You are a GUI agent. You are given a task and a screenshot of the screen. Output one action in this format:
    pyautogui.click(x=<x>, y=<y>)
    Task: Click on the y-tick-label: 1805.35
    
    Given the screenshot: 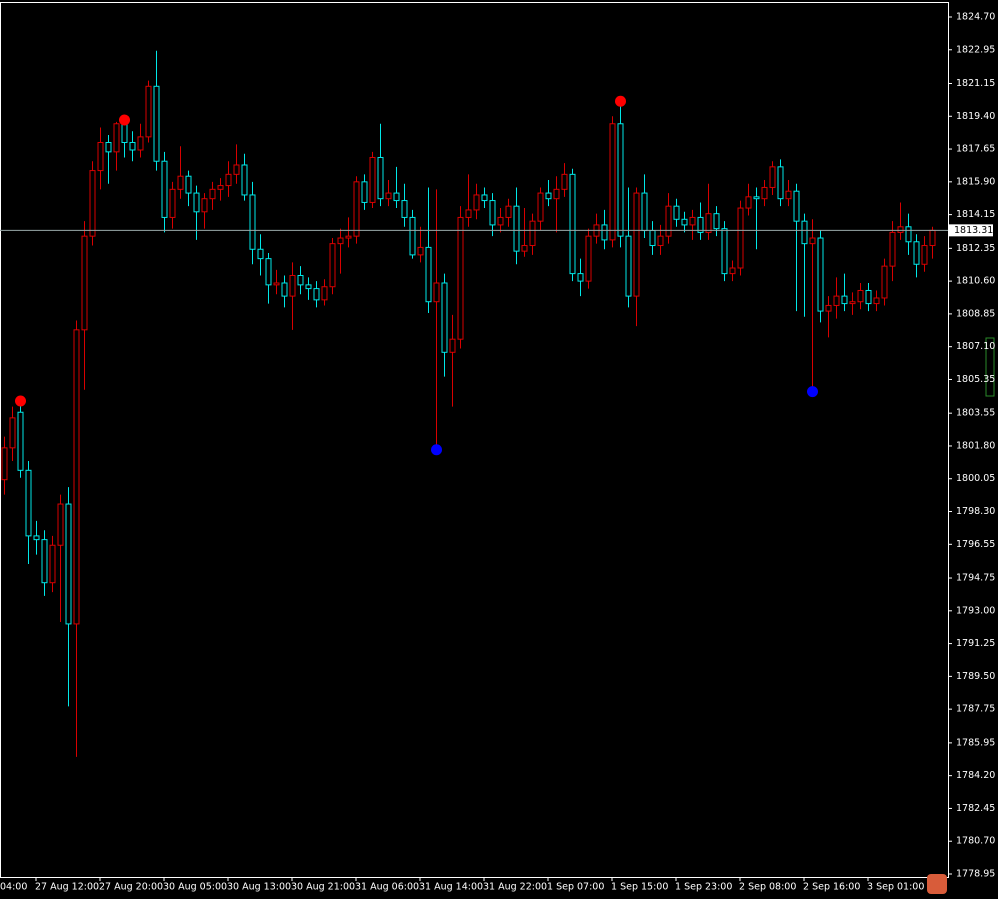 What is the action you would take?
    pyautogui.click(x=975, y=379)
    